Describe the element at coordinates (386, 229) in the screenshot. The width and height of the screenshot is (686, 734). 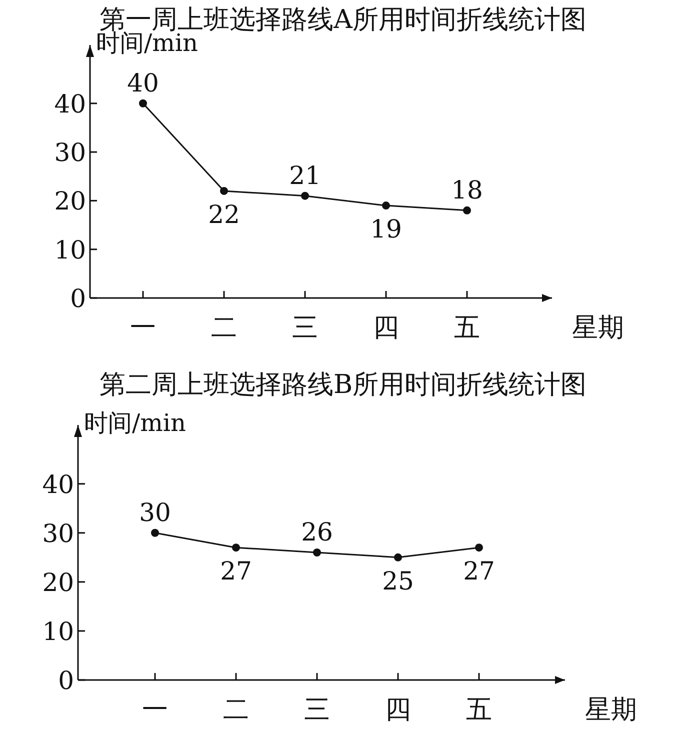
I see `data-label: 19` at that location.